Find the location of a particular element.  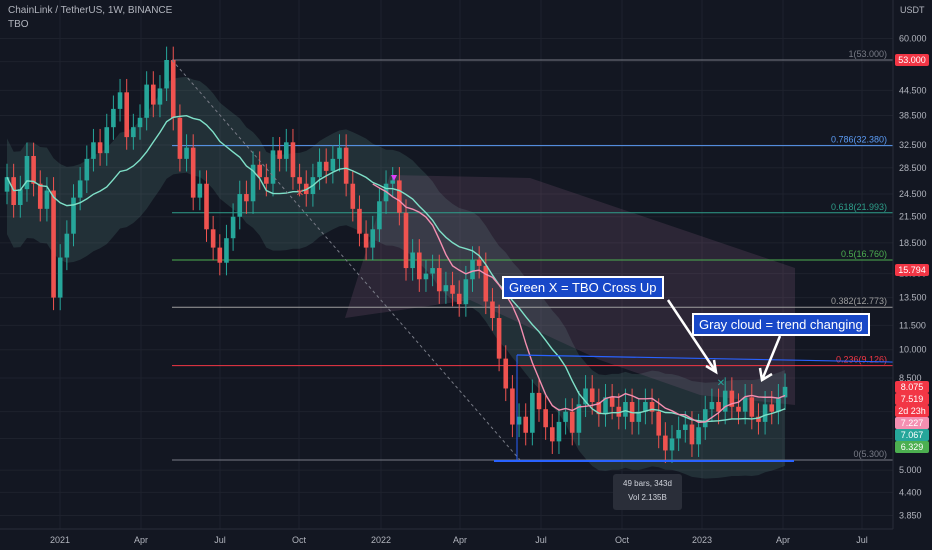

price-tag: 7.519 is located at coordinates (912, 399).